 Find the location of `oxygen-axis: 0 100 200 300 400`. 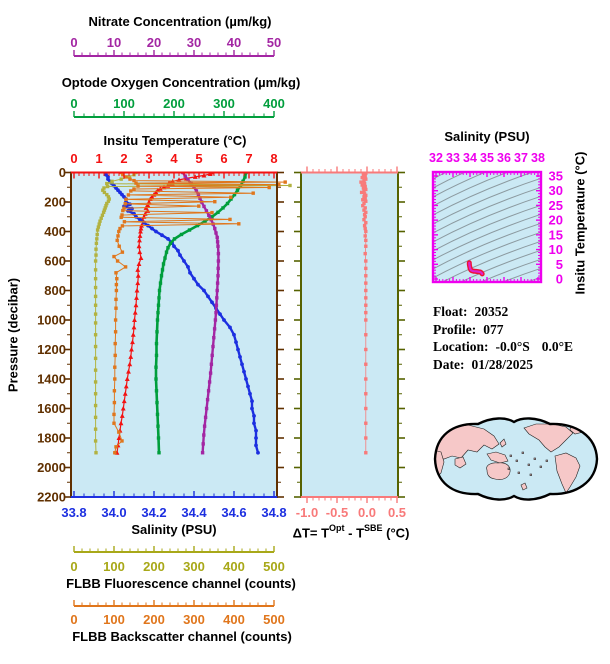

oxygen-axis: 0 100 200 300 400 is located at coordinates (177, 107).